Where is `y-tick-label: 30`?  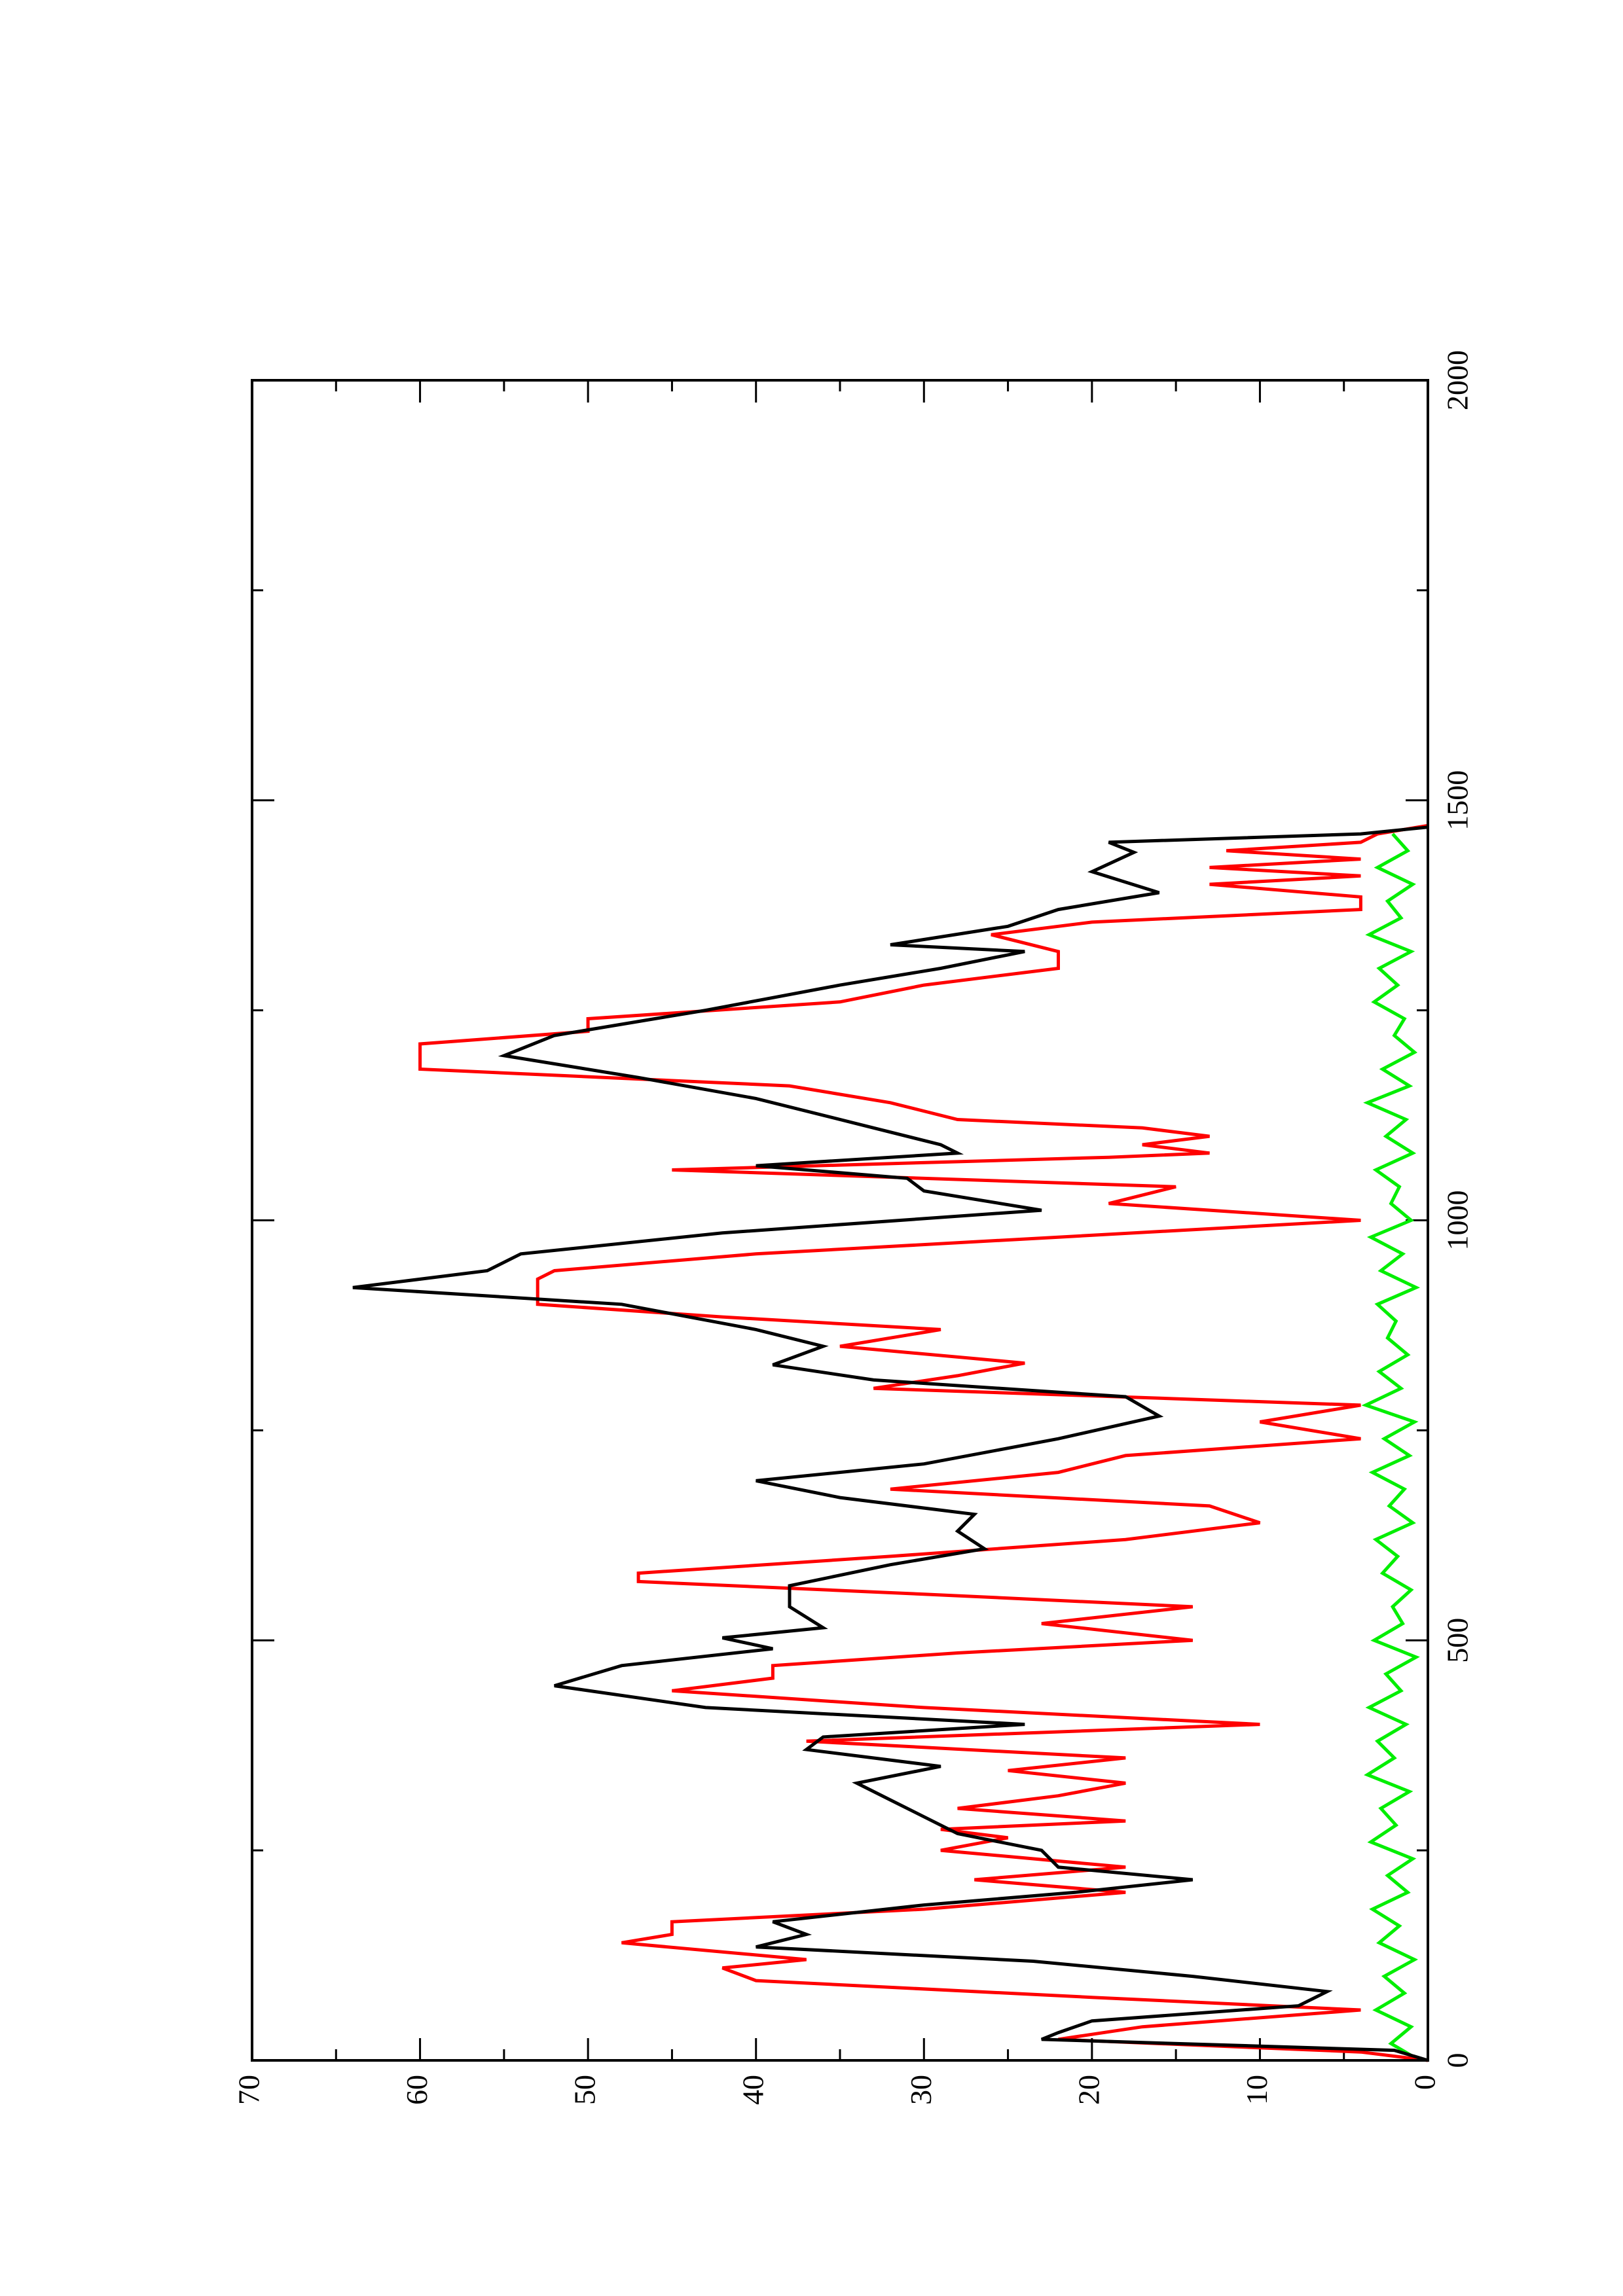
y-tick-label: 30 is located at coordinates (921, 2090).